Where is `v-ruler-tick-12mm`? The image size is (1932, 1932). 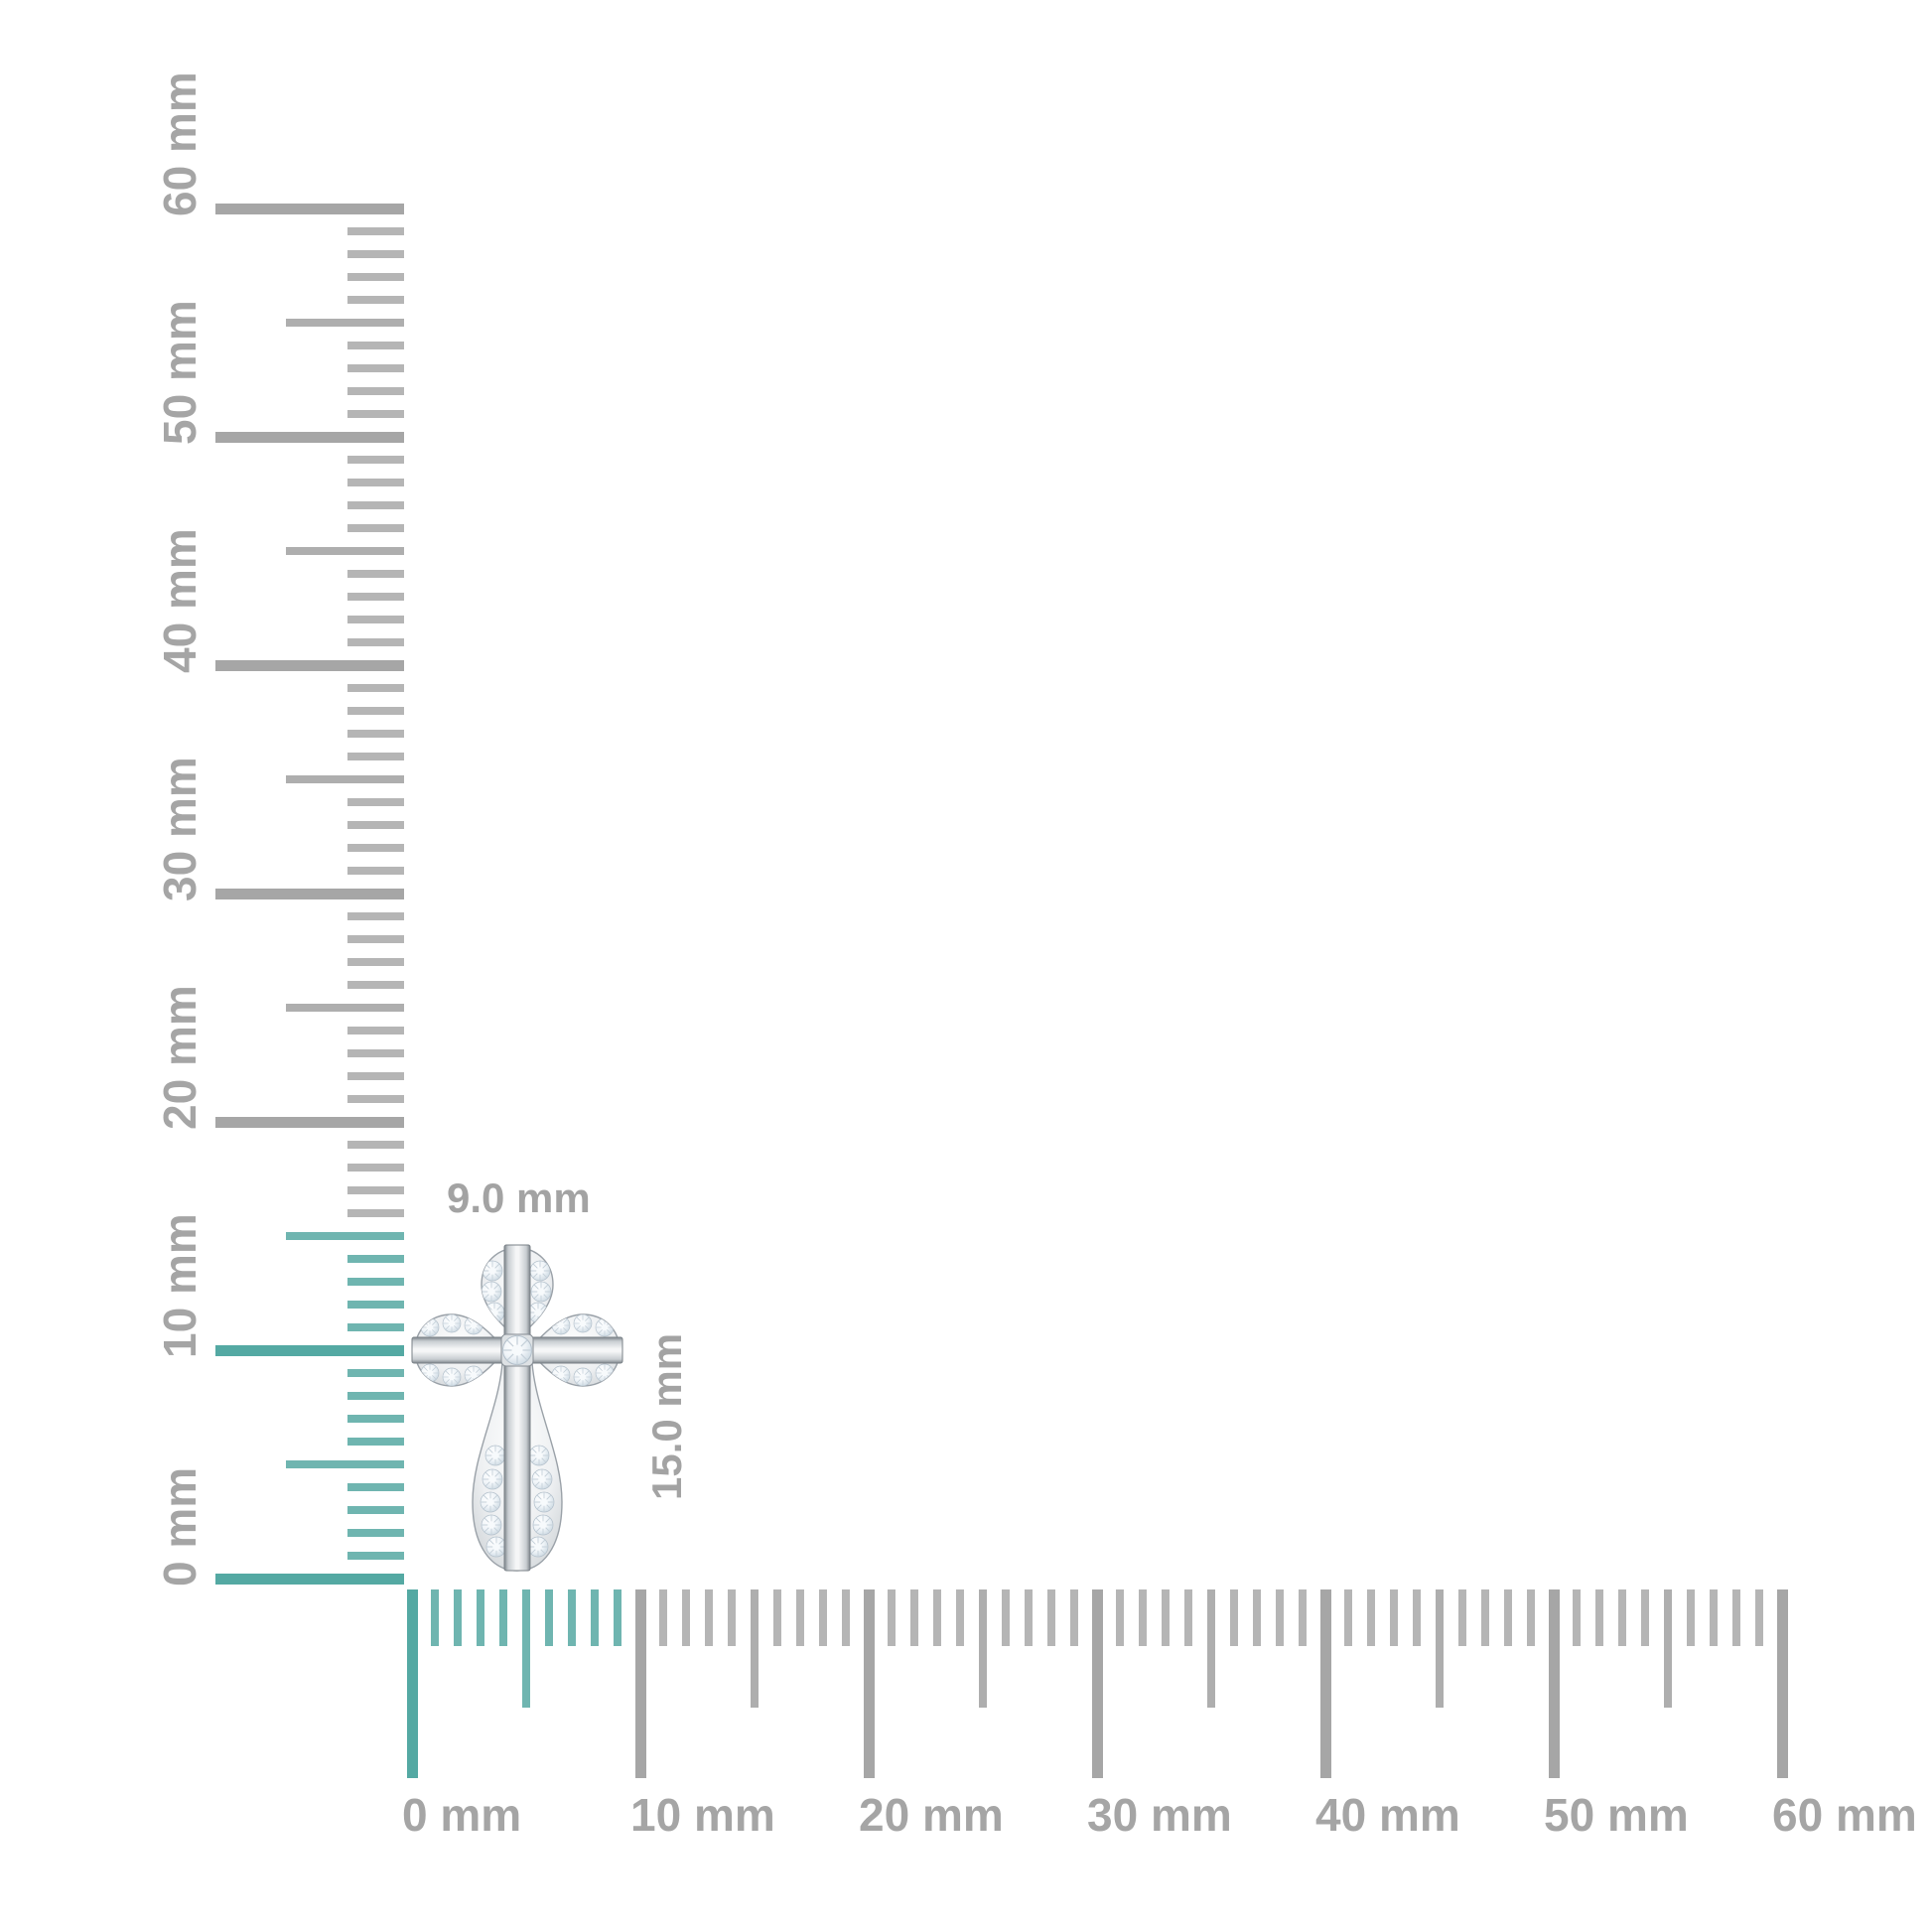
v-ruler-tick-12mm is located at coordinates (375, 1305).